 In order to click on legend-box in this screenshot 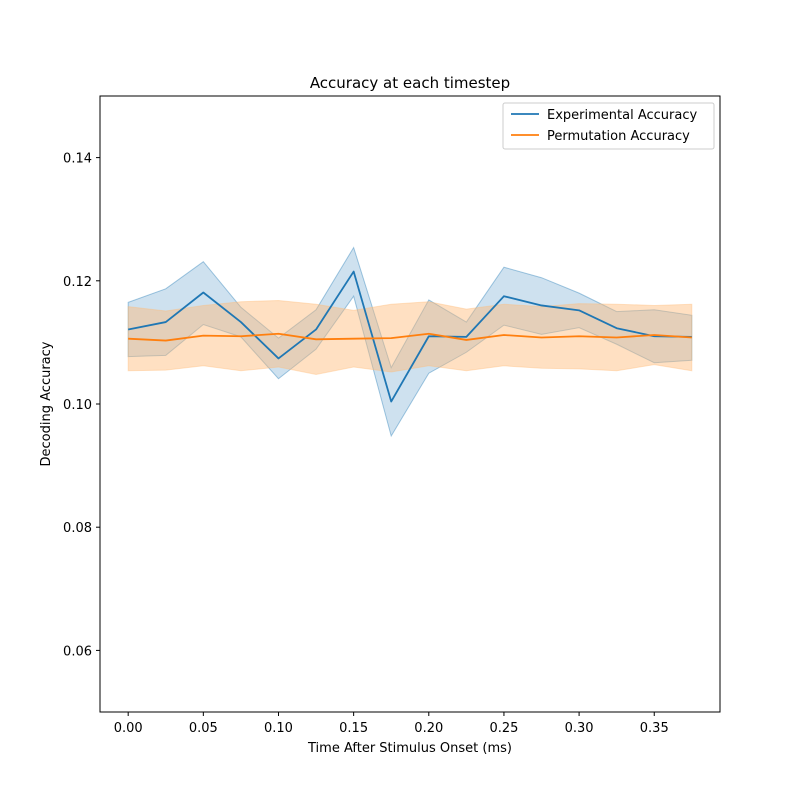, I will do `click(608, 126)`.